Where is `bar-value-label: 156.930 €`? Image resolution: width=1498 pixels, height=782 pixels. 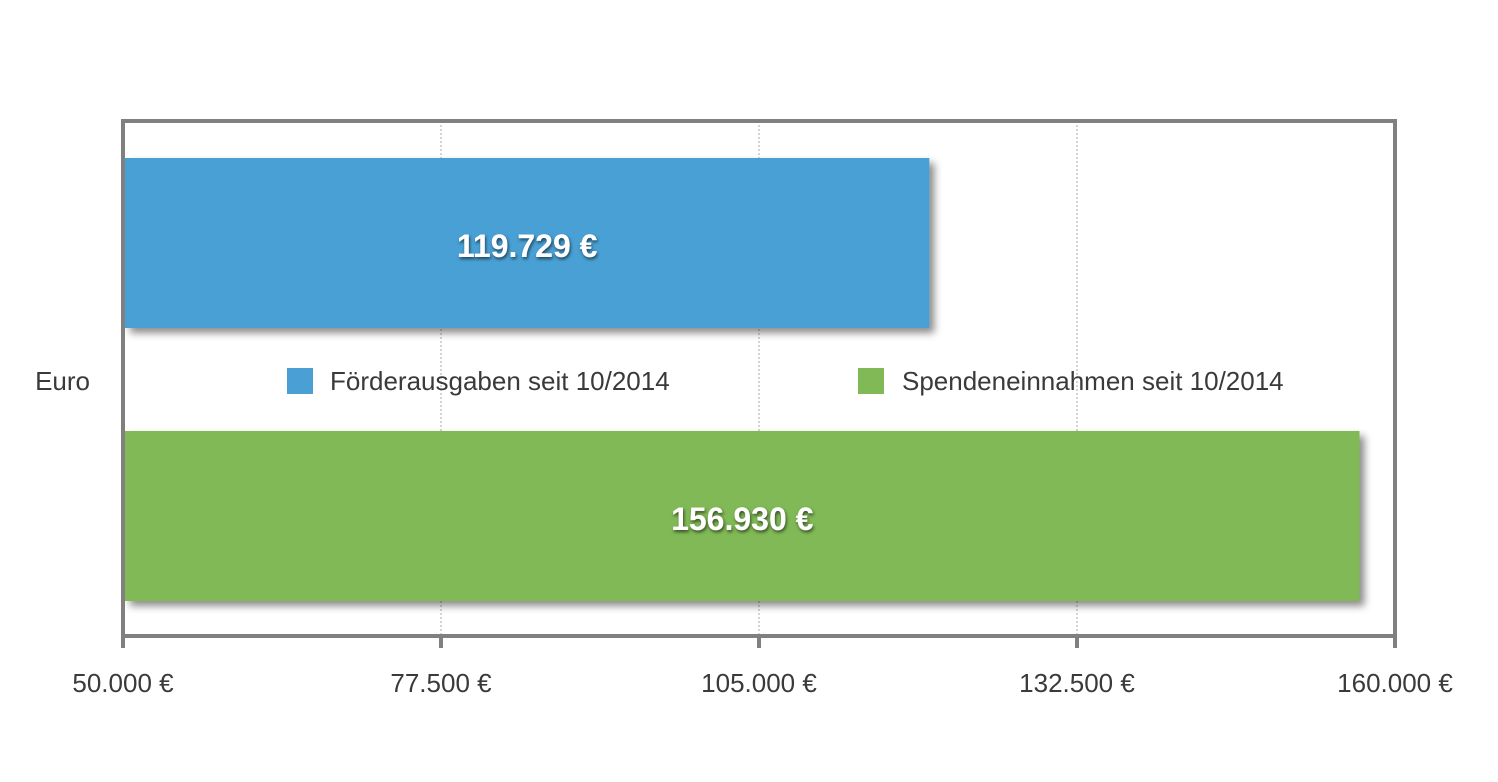
bar-value-label: 156.930 € is located at coordinates (742, 519).